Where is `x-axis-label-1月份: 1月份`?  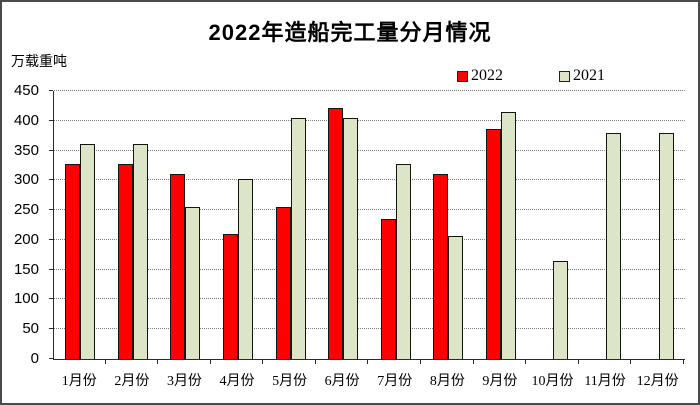
x-axis-label-1月份: 1月份 is located at coordinates (79, 381).